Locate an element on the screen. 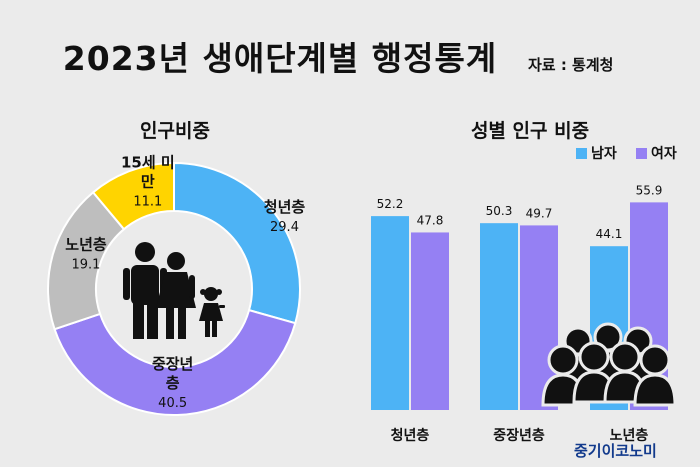  category-label: 노년층 is located at coordinates (629, 436).